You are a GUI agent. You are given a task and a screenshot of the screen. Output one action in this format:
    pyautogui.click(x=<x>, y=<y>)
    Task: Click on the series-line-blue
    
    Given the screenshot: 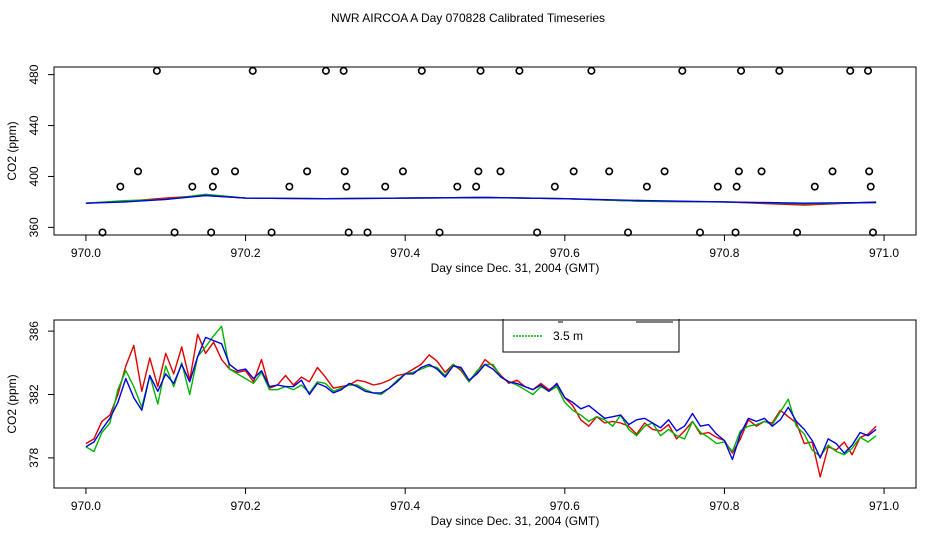 What is the action you would take?
    pyautogui.click(x=481, y=199)
    